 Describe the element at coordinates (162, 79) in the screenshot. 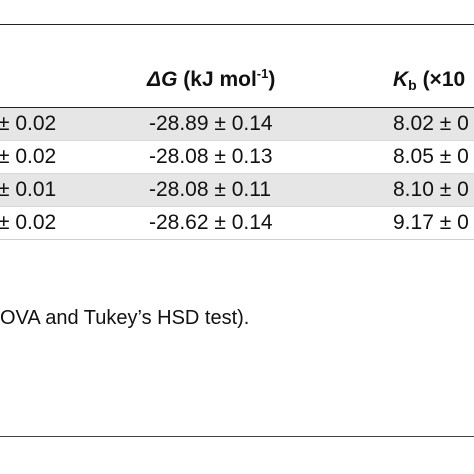

I see `delta-g-symbol: ΔG` at that location.